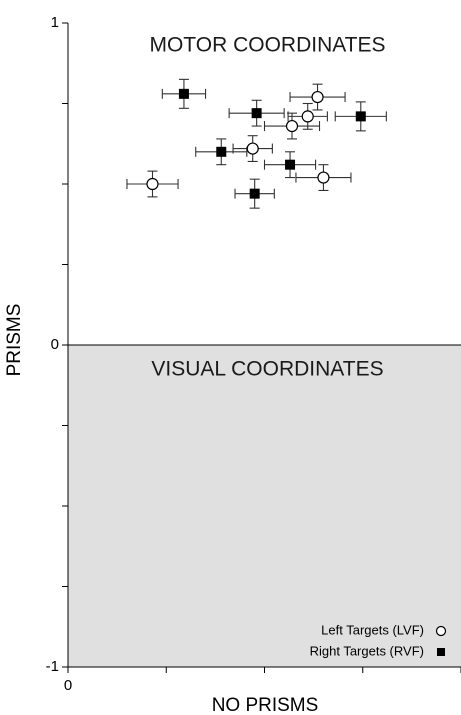 Image resolution: width=461 pixels, height=715 pixels. What do you see at coordinates (14, 340) in the screenshot?
I see `y-axis-title: PRISMS` at bounding box center [14, 340].